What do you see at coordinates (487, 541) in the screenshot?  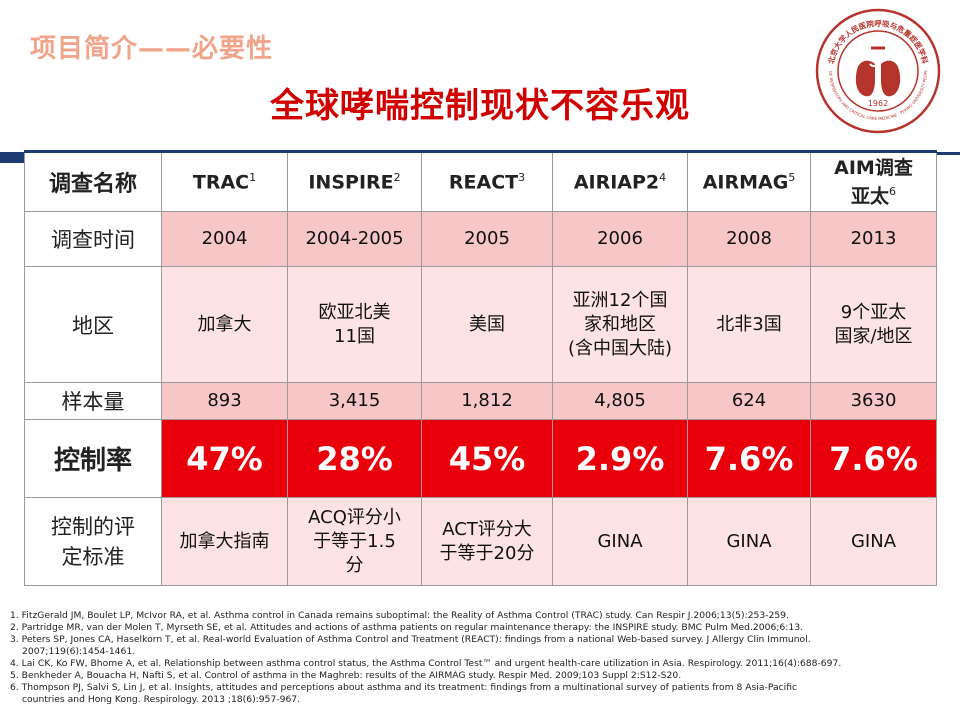 I see `table-cell: ACT评分大 于等于20分` at bounding box center [487, 541].